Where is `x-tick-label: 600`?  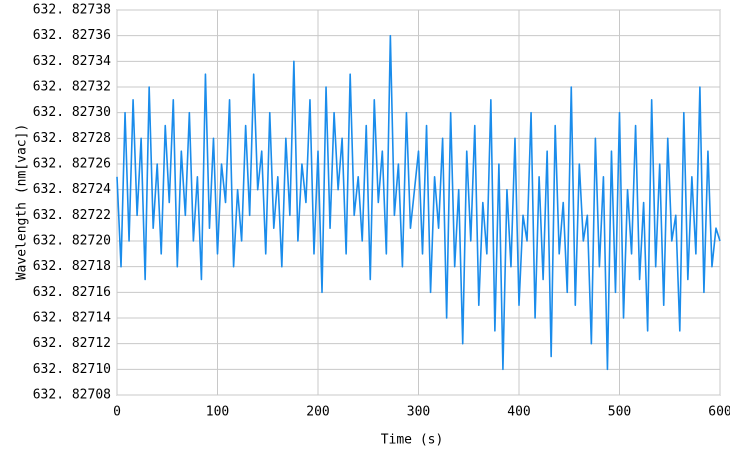 x-tick-label: 600 is located at coordinates (719, 412).